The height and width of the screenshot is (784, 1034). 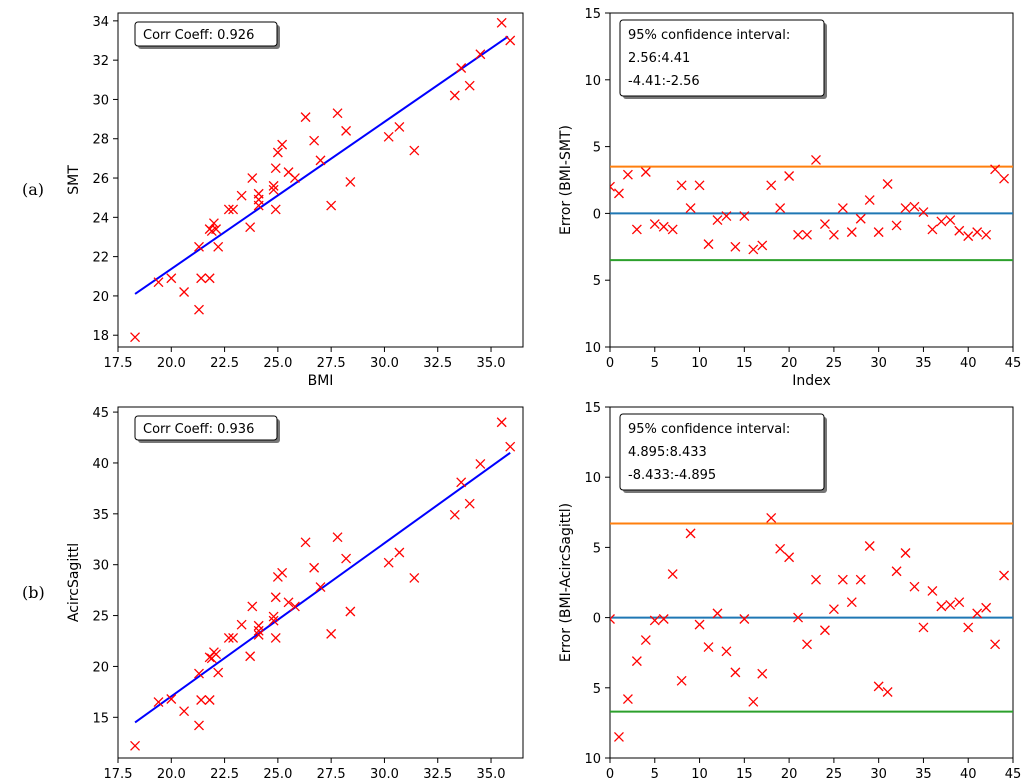 What do you see at coordinates (100, 140) in the screenshot?
I see `y-tick-label: 28` at bounding box center [100, 140].